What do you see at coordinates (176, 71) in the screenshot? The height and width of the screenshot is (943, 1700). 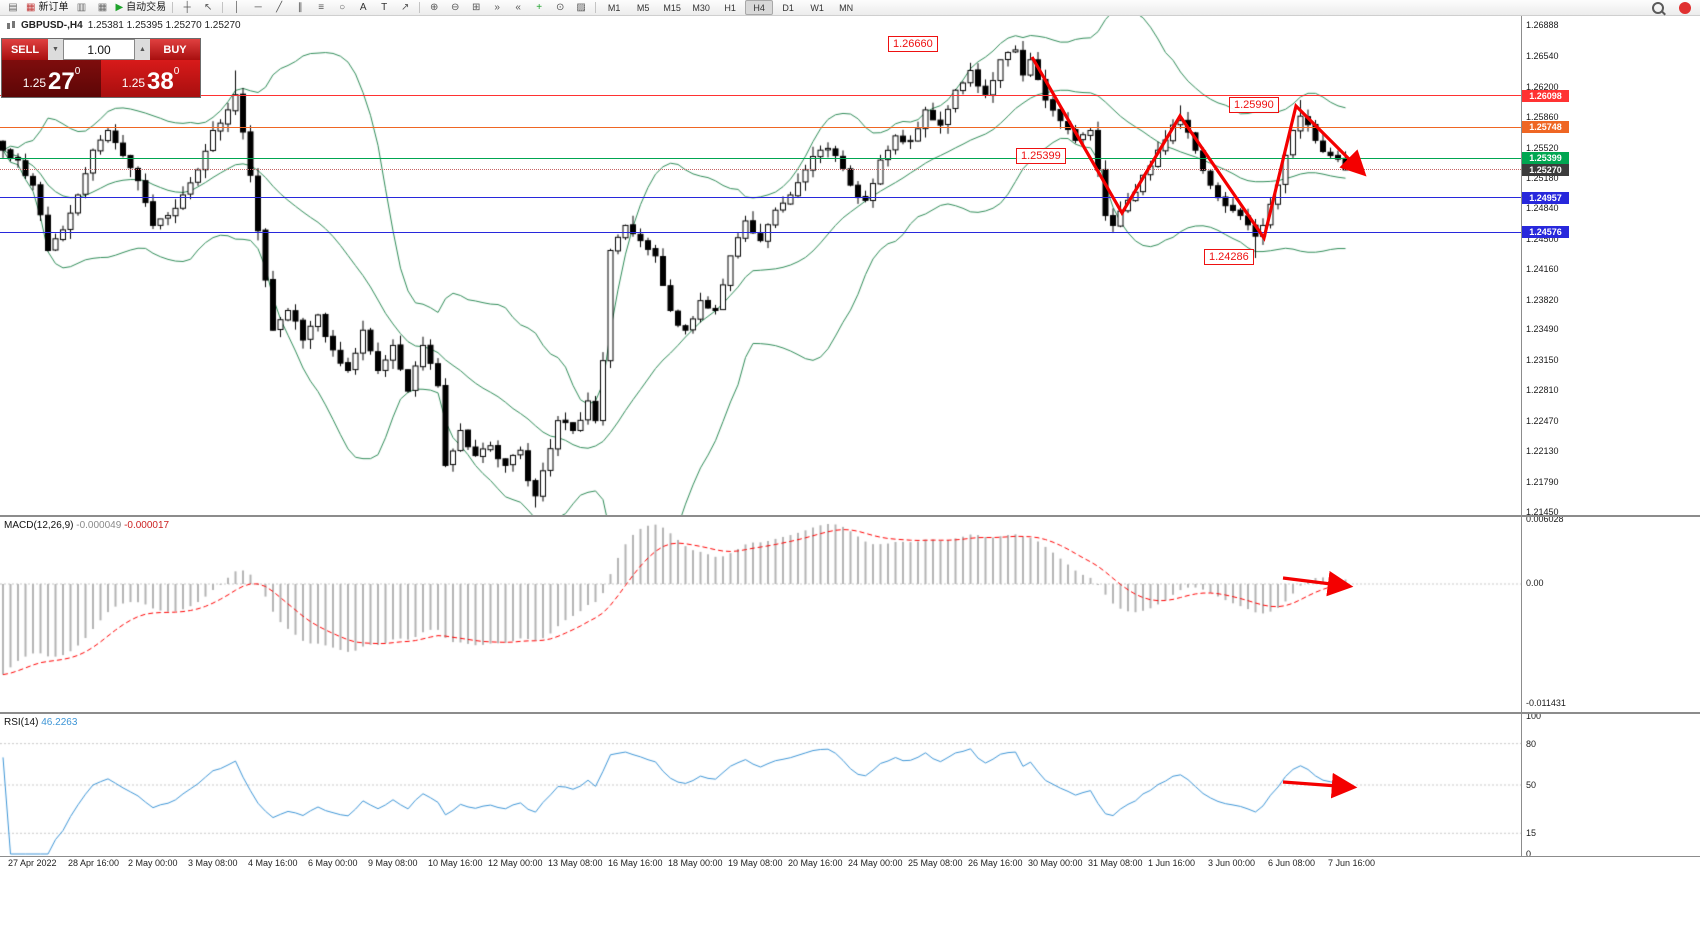 I see `buy-price-point: 0` at bounding box center [176, 71].